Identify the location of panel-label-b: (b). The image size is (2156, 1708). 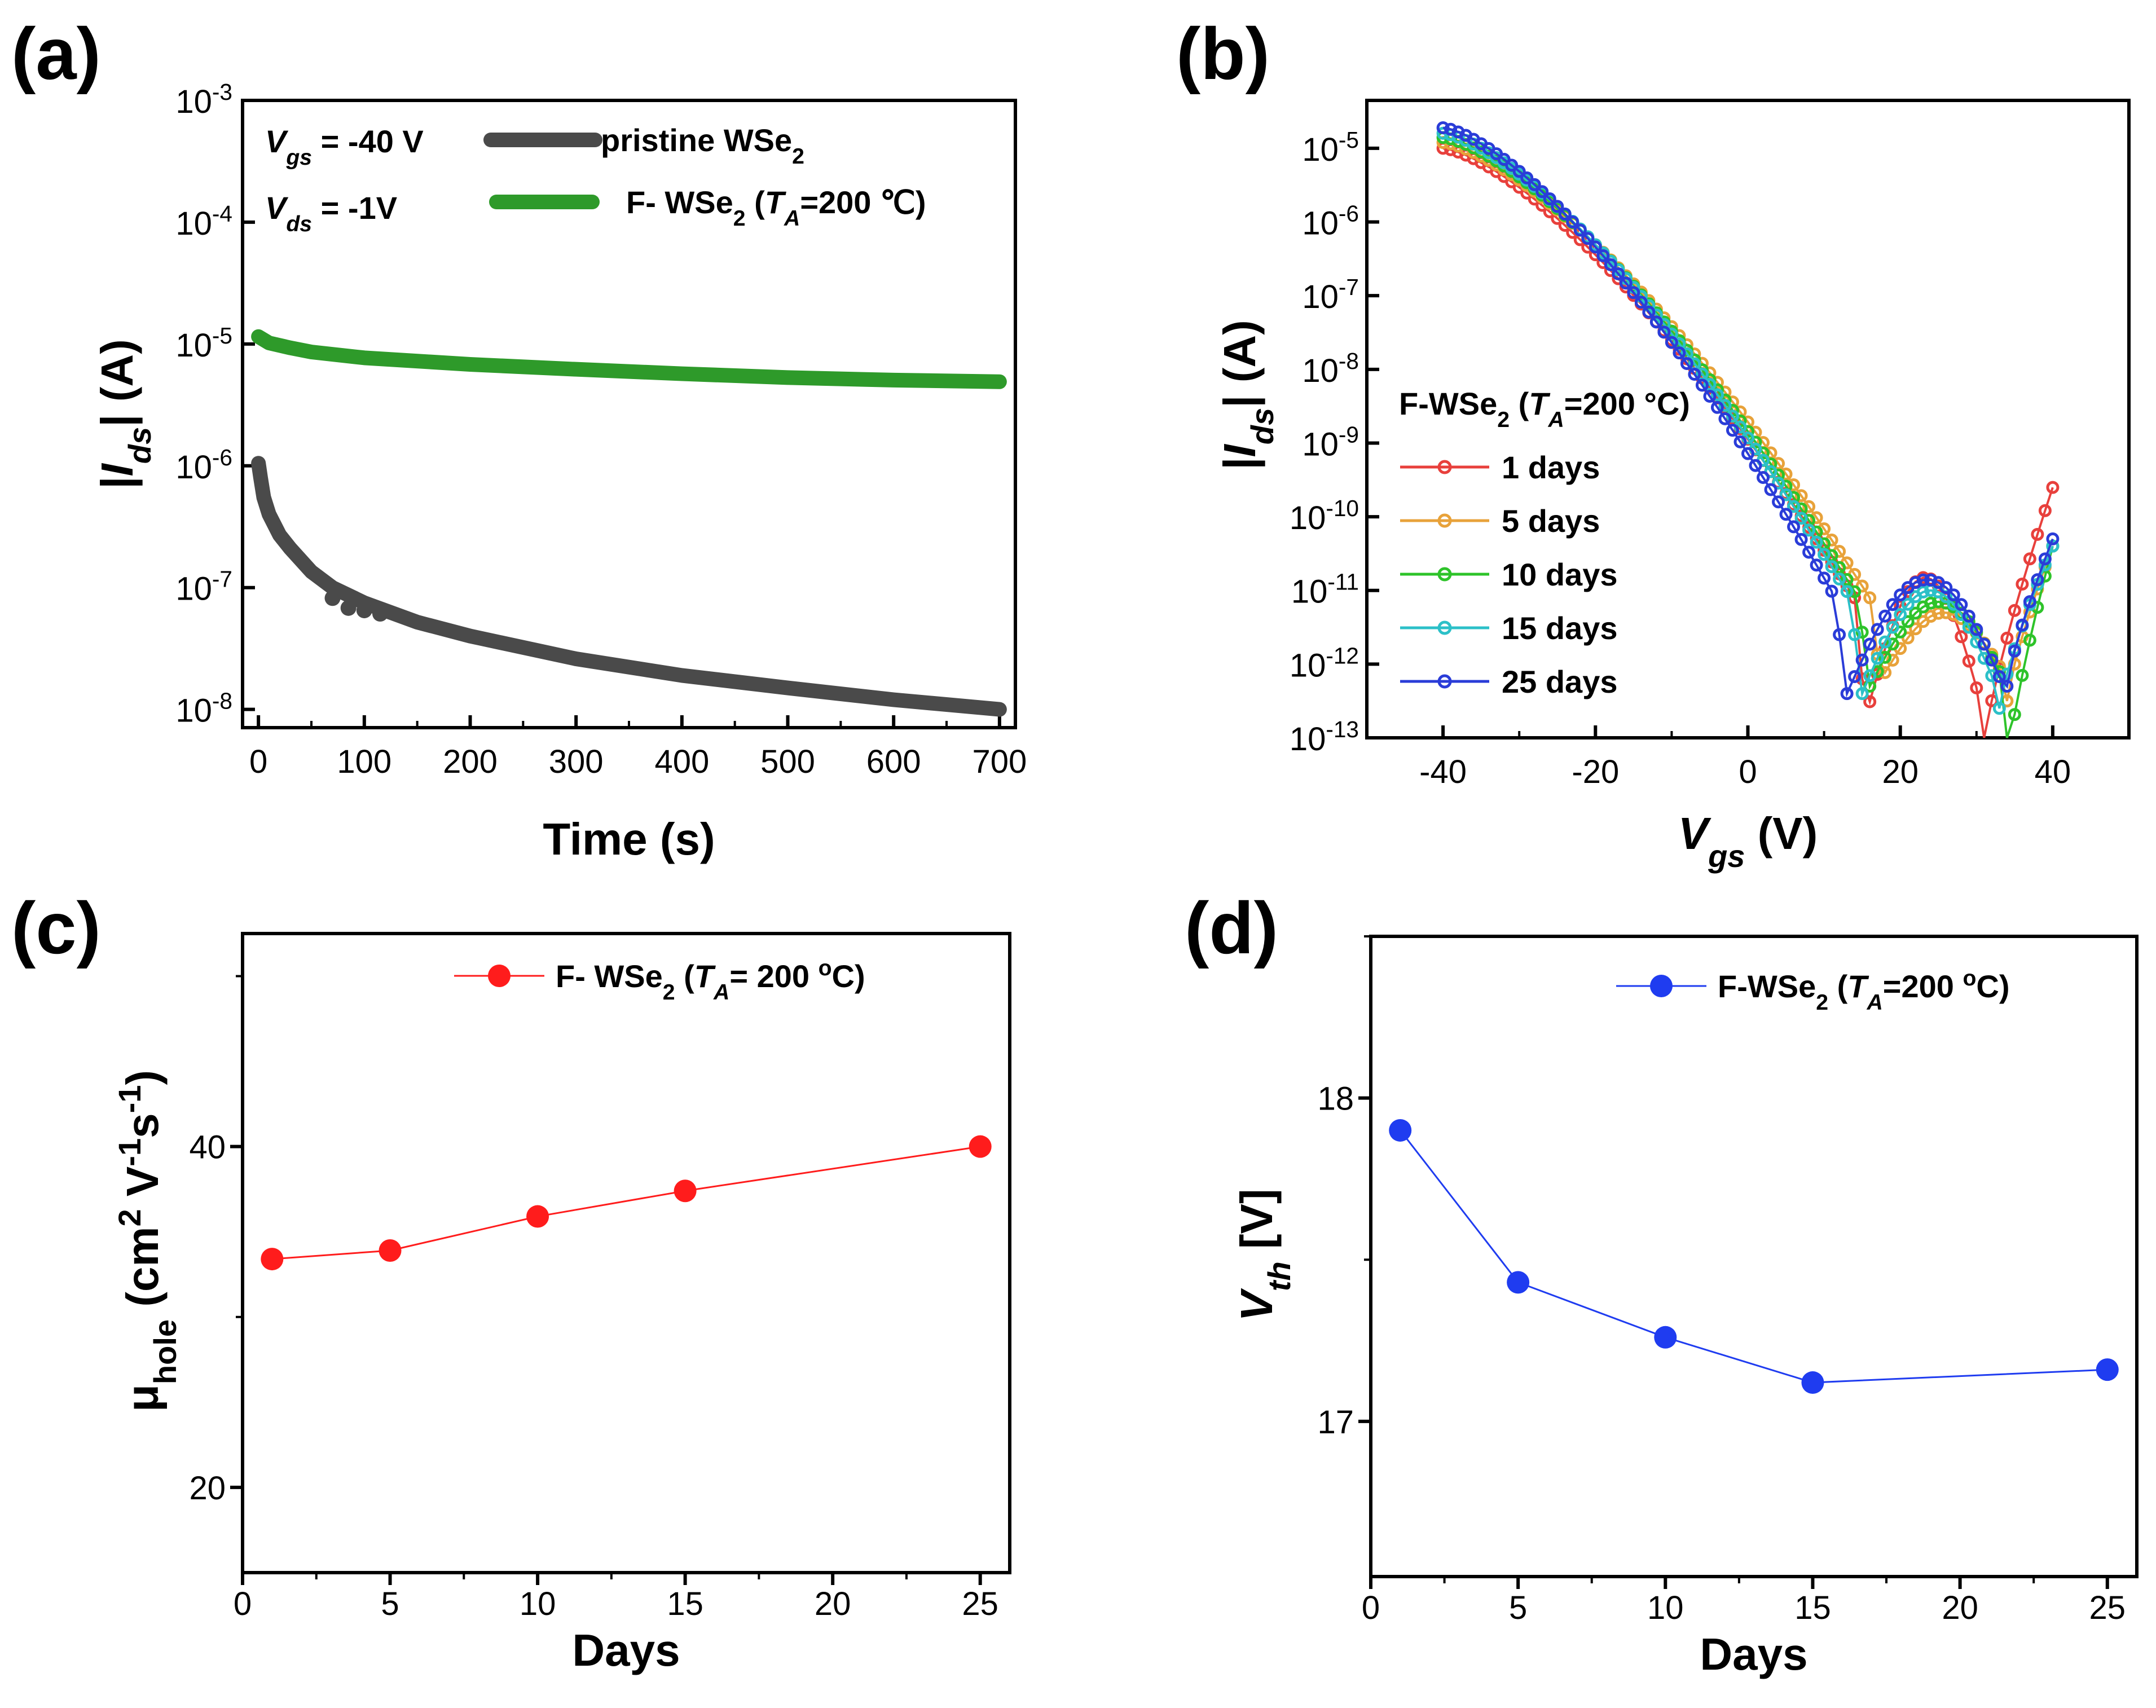
(1223, 53).